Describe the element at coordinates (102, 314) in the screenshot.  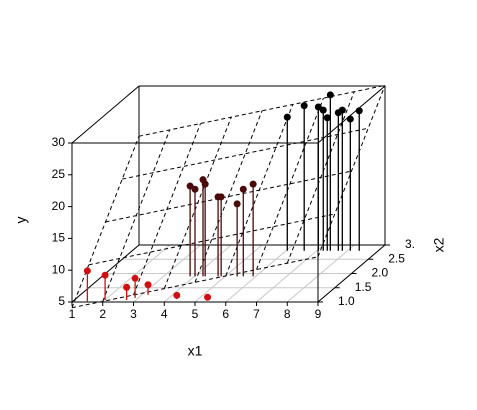
I see `x-tick-label: 2` at that location.